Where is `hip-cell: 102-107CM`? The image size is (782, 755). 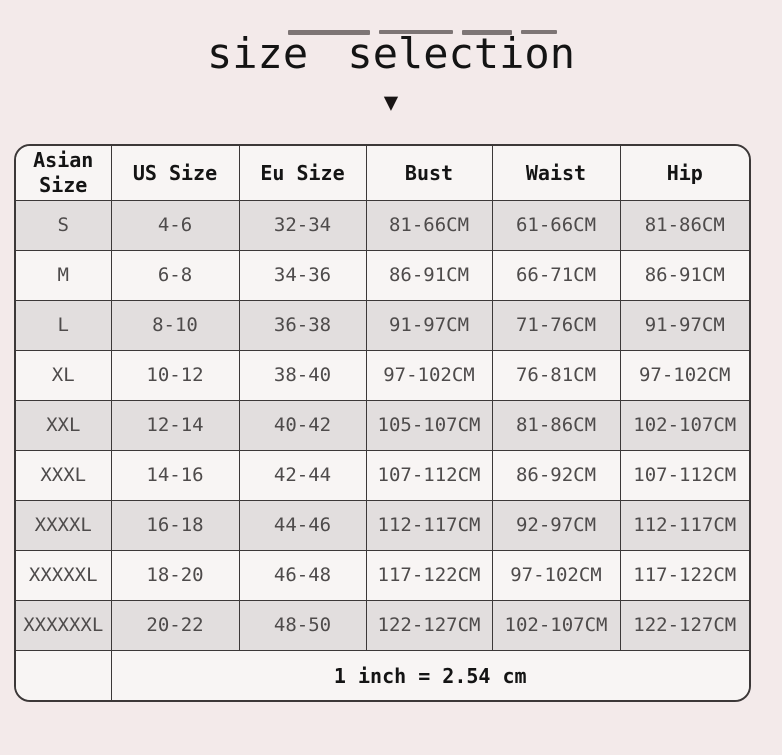 hip-cell: 102-107CM is located at coordinates (684, 425).